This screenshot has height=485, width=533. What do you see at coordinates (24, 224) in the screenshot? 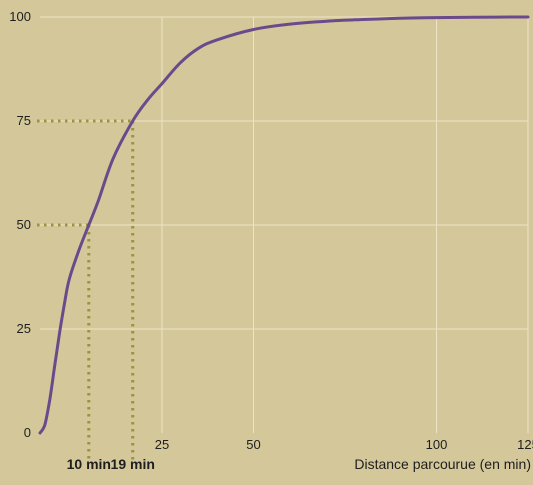
I see `y-tick-label: 50` at bounding box center [24, 224].